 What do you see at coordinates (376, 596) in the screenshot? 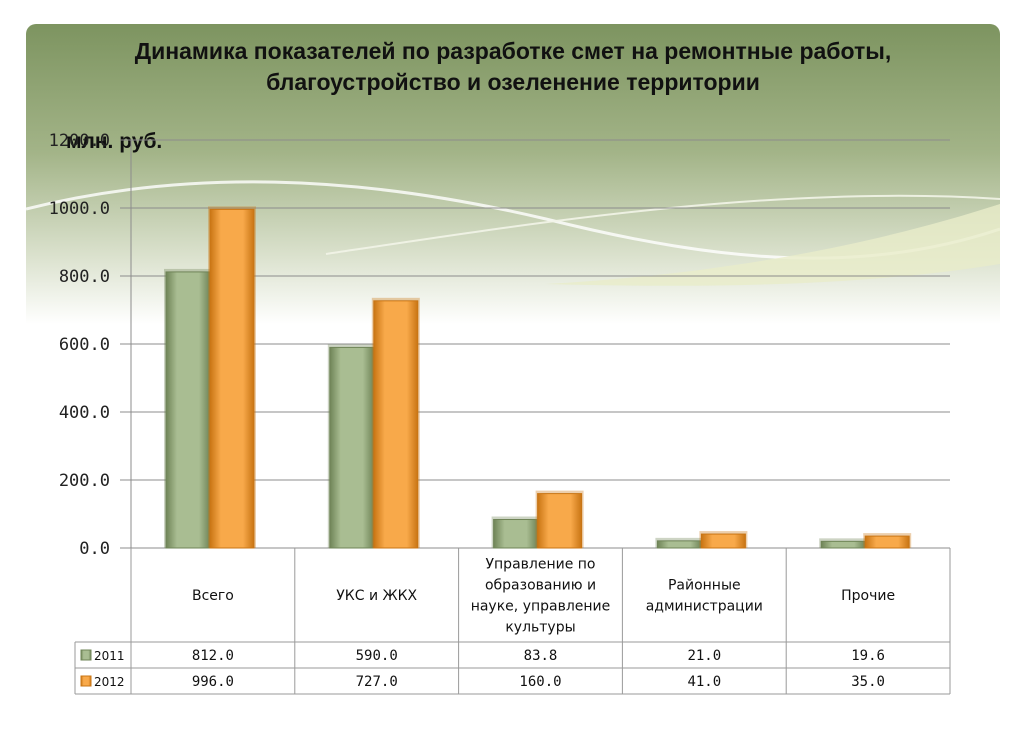
I see `category-label: УКС и ЖКХ` at bounding box center [376, 596].